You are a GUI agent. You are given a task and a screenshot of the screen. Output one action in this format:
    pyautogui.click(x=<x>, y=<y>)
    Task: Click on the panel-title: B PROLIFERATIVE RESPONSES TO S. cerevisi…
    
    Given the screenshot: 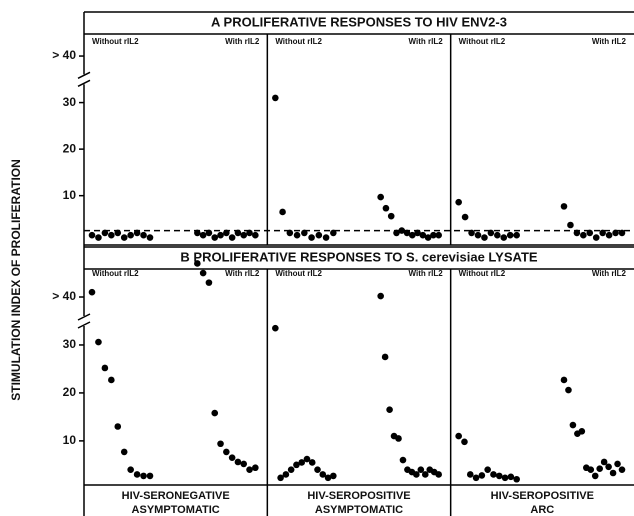 What is the action you would take?
    pyautogui.click(x=358, y=256)
    